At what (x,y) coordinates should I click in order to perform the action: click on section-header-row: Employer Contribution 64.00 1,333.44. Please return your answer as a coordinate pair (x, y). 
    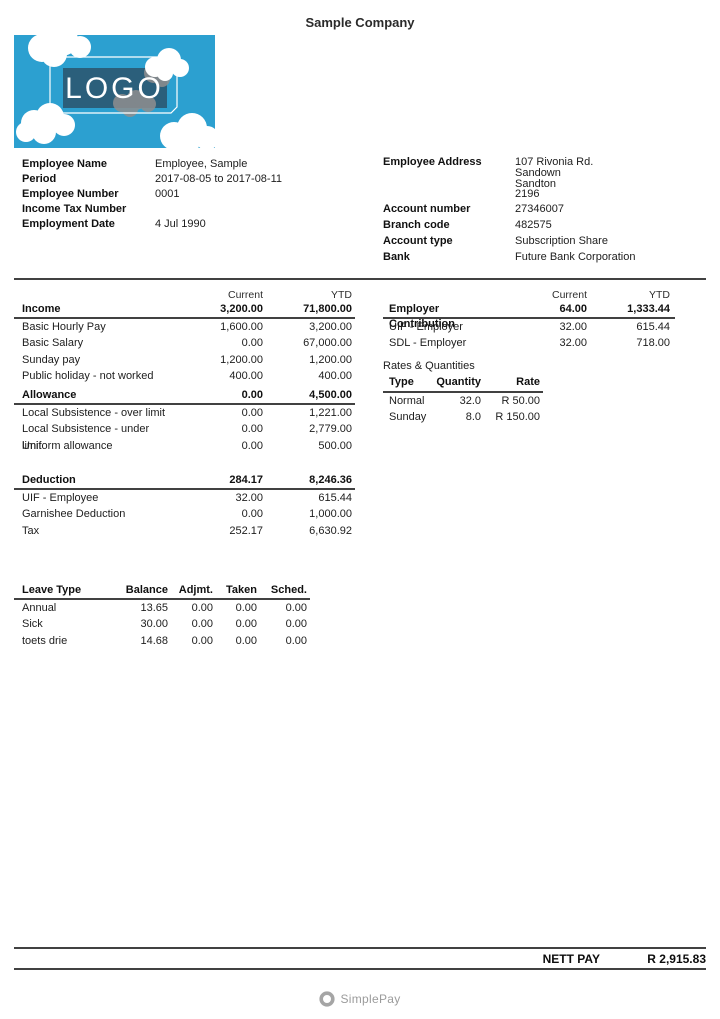
    Looking at the image, I should click on (529, 316).